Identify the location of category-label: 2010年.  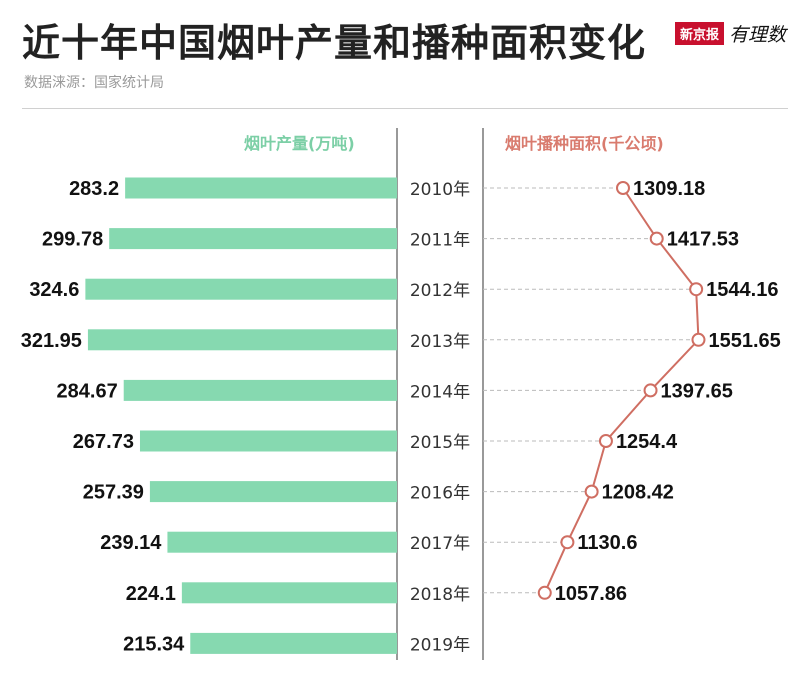
(440, 190).